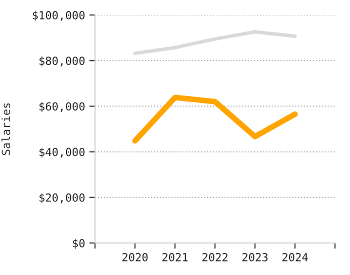 The width and height of the screenshot is (350, 275). What do you see at coordinates (215, 257) in the screenshot?
I see `x-tick-label: 2022` at bounding box center [215, 257].